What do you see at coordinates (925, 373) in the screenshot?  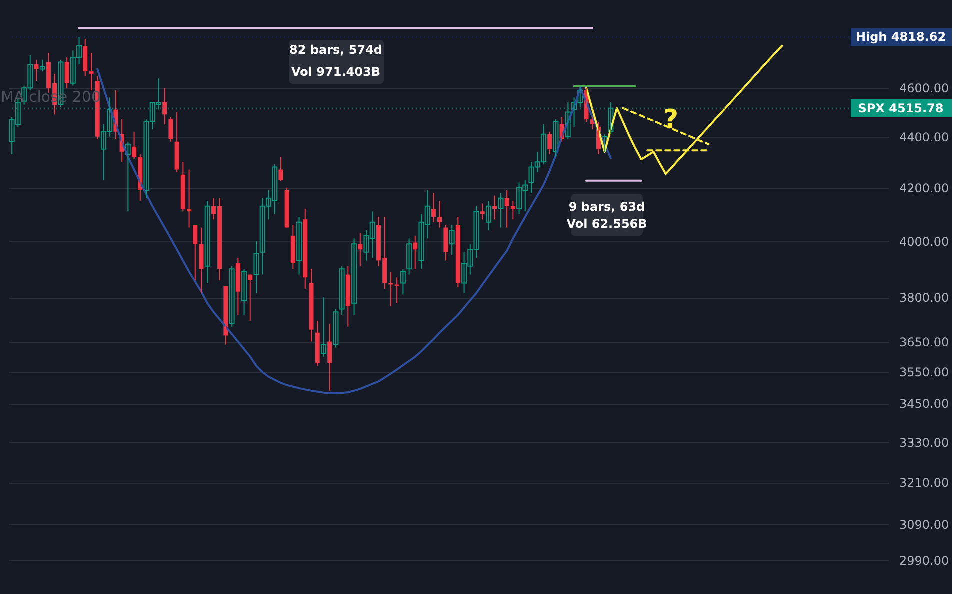 I see `y-tick-label: 3550.00` at bounding box center [925, 373].